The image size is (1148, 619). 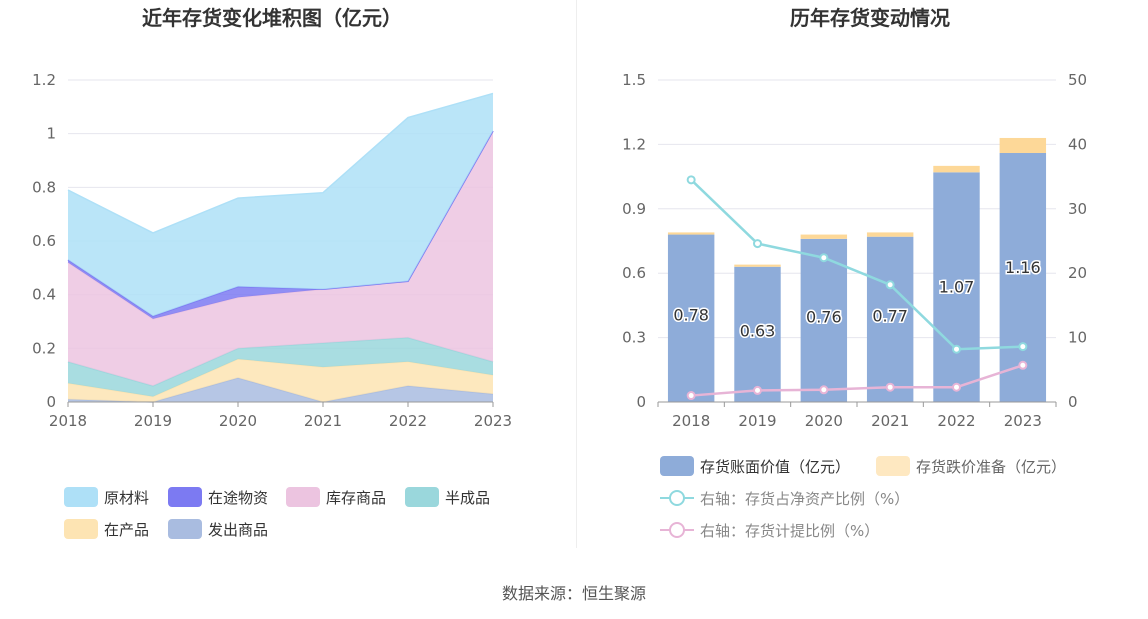 I want to click on right-y-tick-label: 1.5, so click(x=634, y=80).